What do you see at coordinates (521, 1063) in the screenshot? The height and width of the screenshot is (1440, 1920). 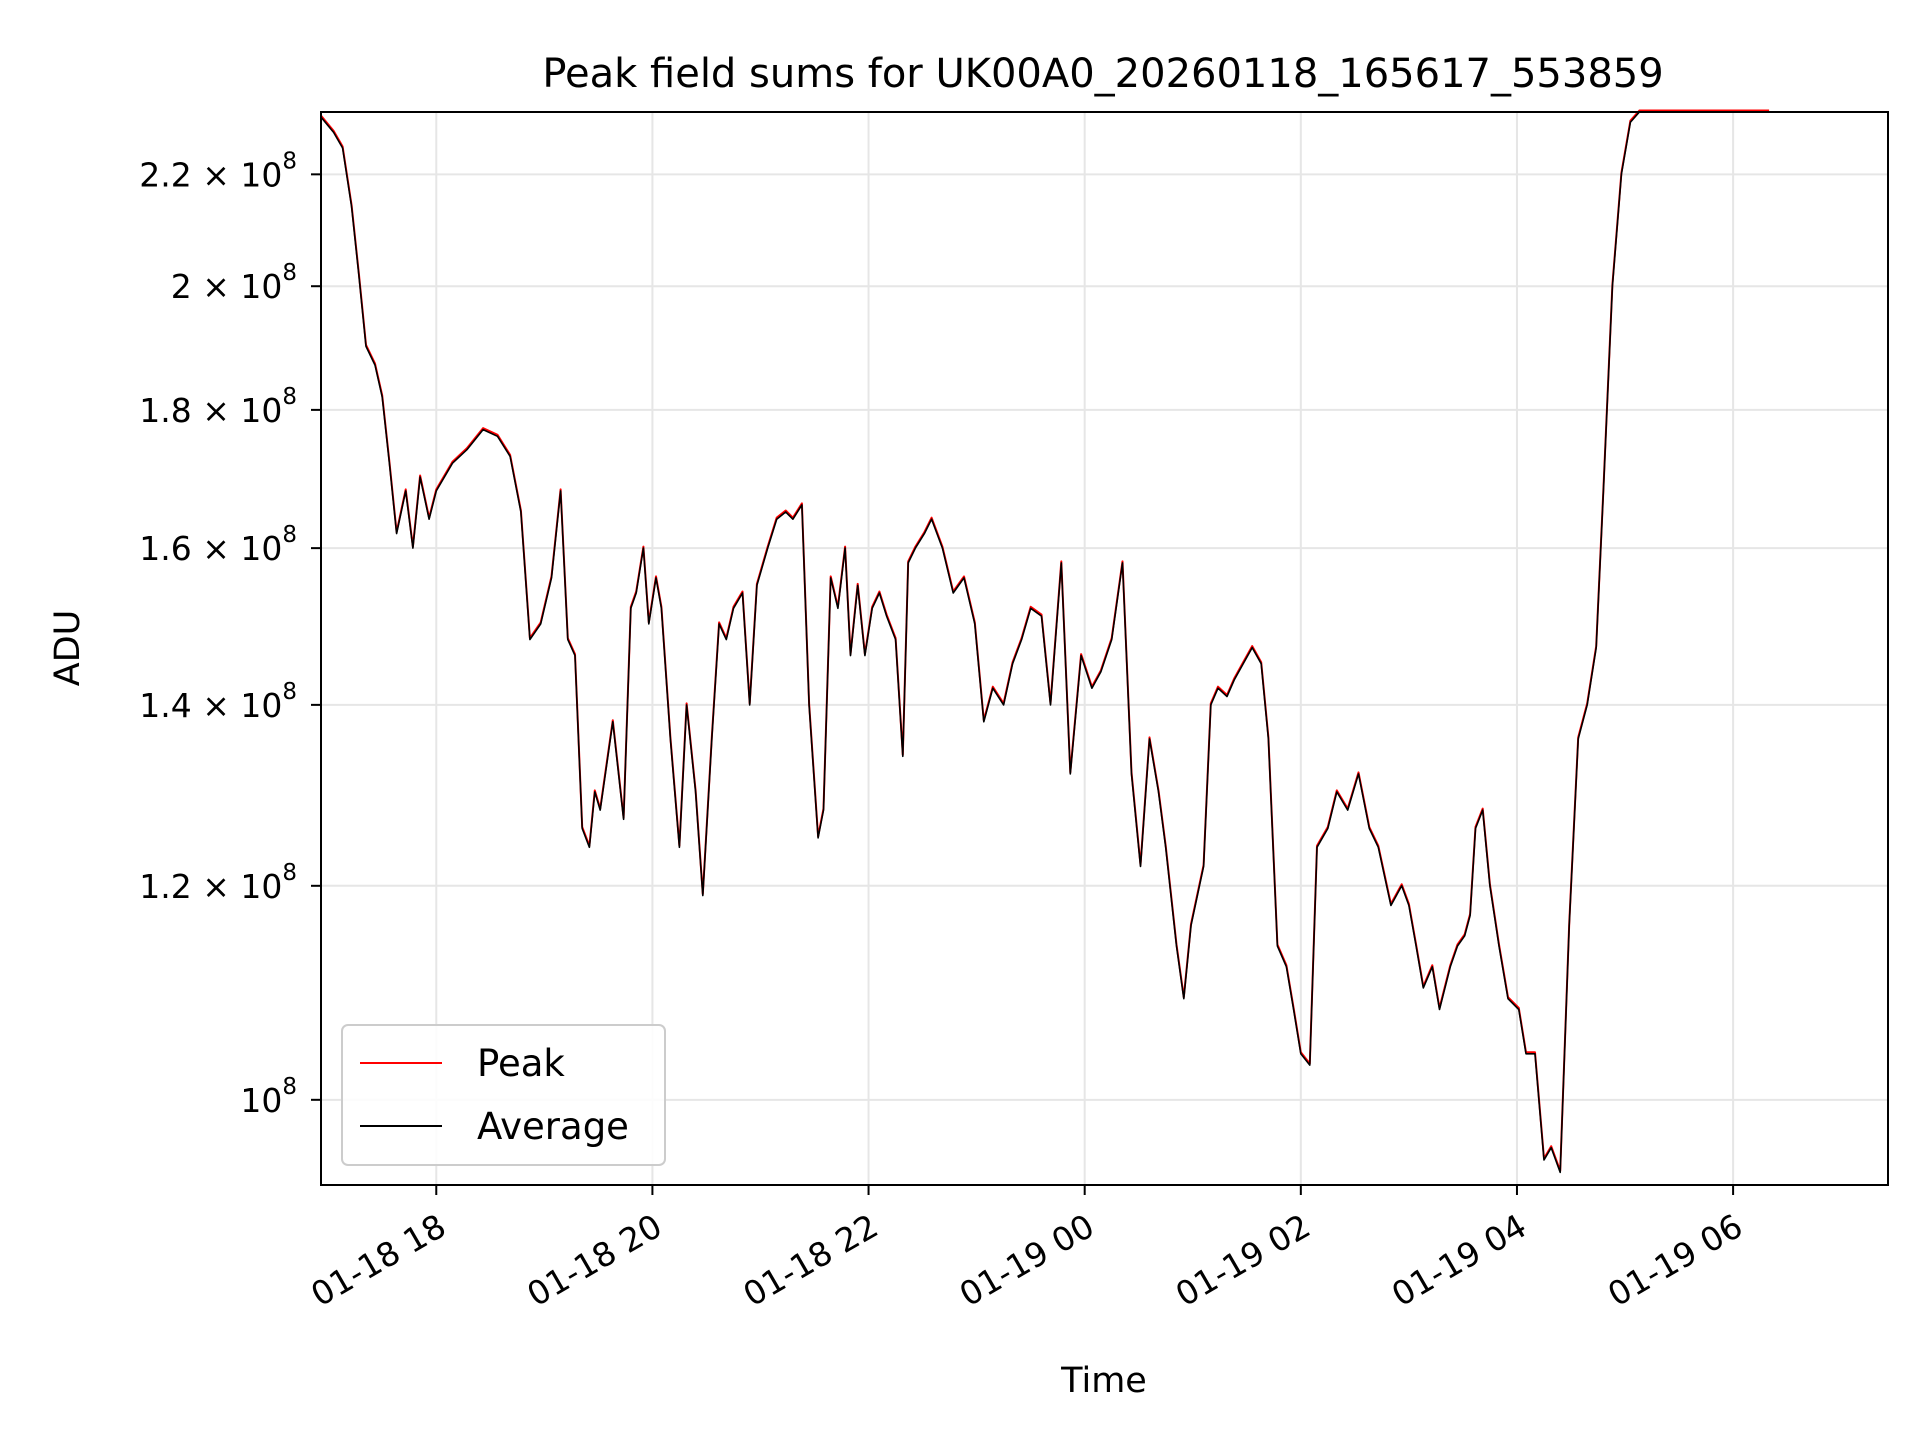 I see `legend-label-peak: Peak` at bounding box center [521, 1063].